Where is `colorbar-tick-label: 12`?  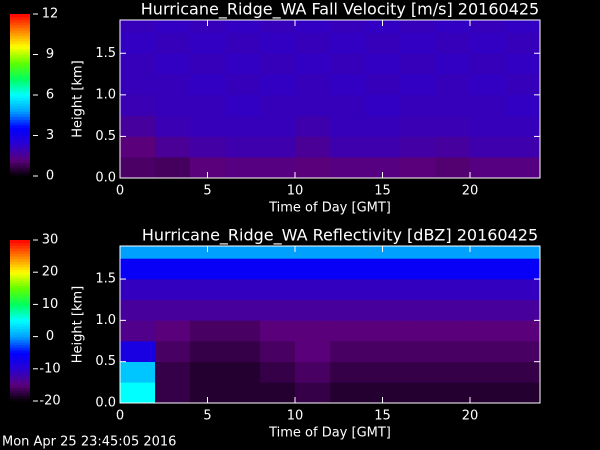
colorbar-tick-label: 12 is located at coordinates (50, 14).